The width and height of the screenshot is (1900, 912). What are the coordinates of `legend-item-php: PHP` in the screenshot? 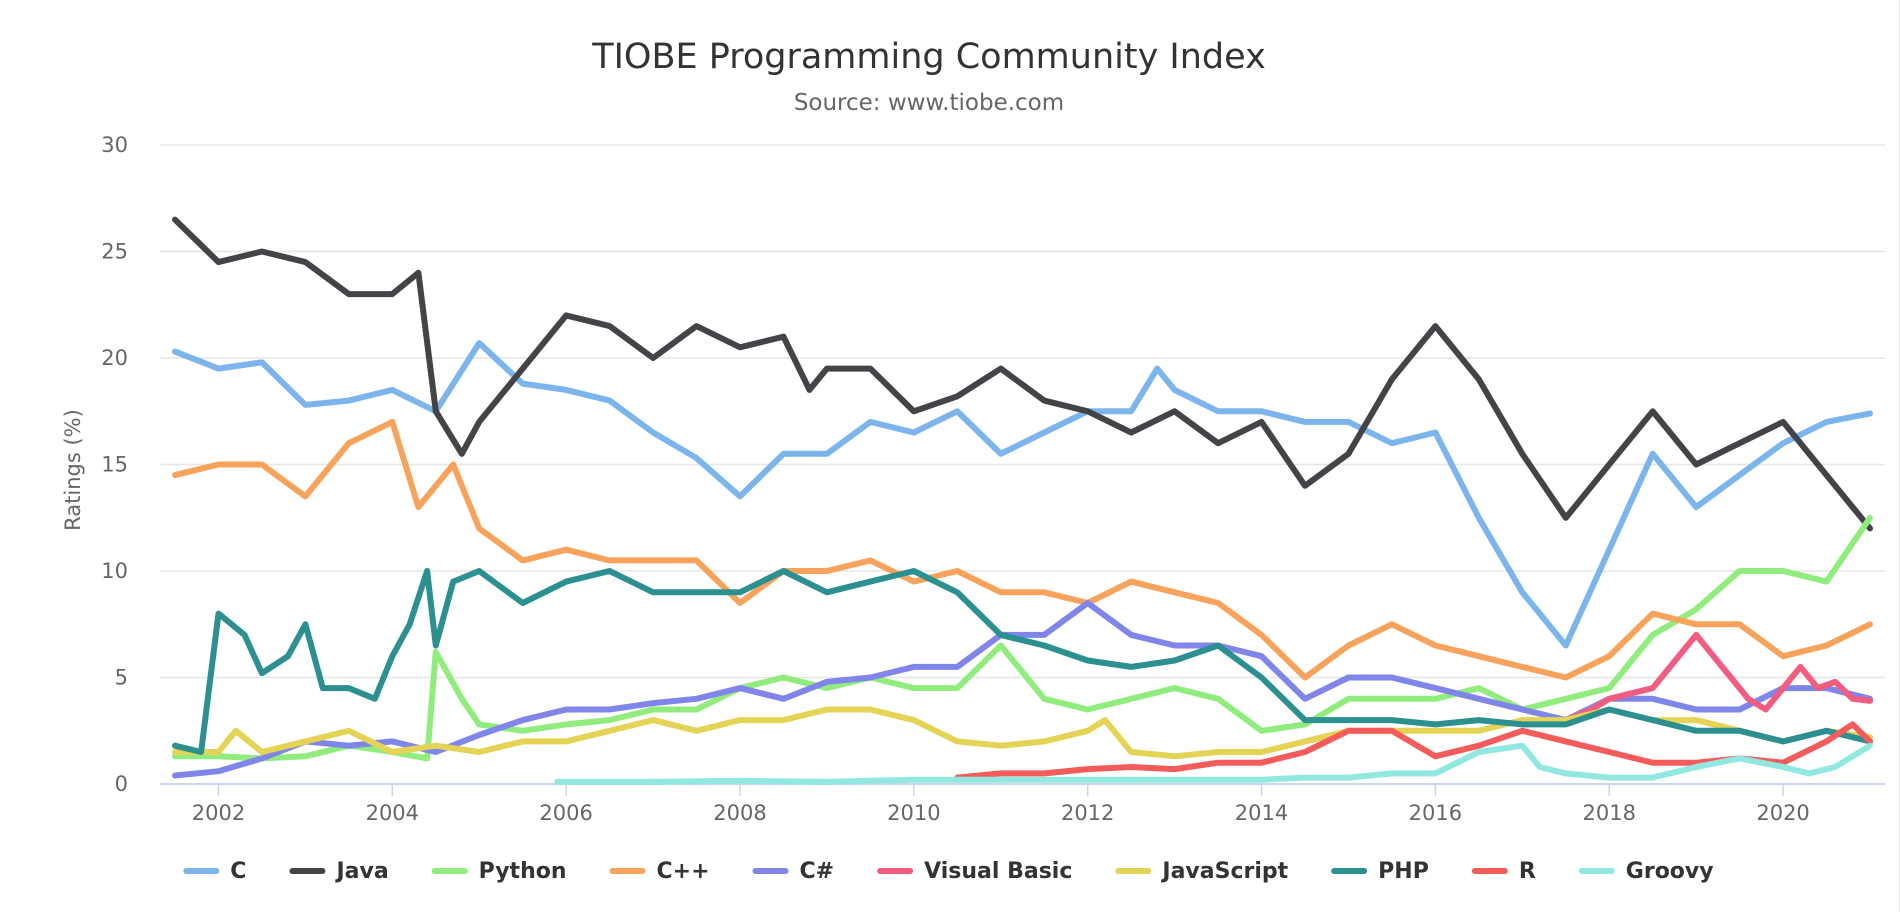 It's located at (1380, 871).